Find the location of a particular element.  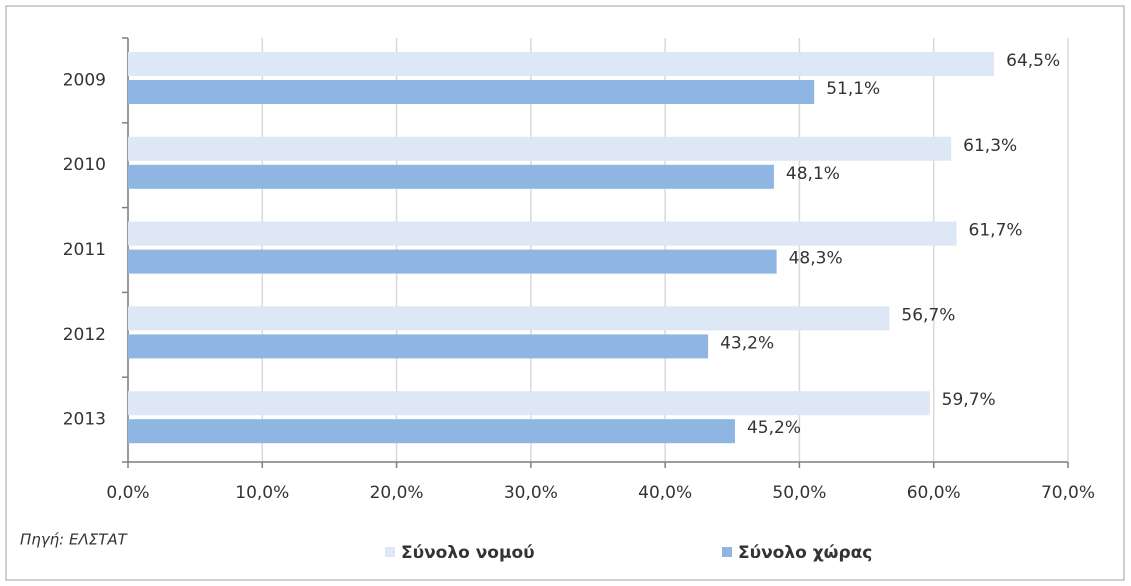

y-tick-label: 2009 is located at coordinates (84, 80).